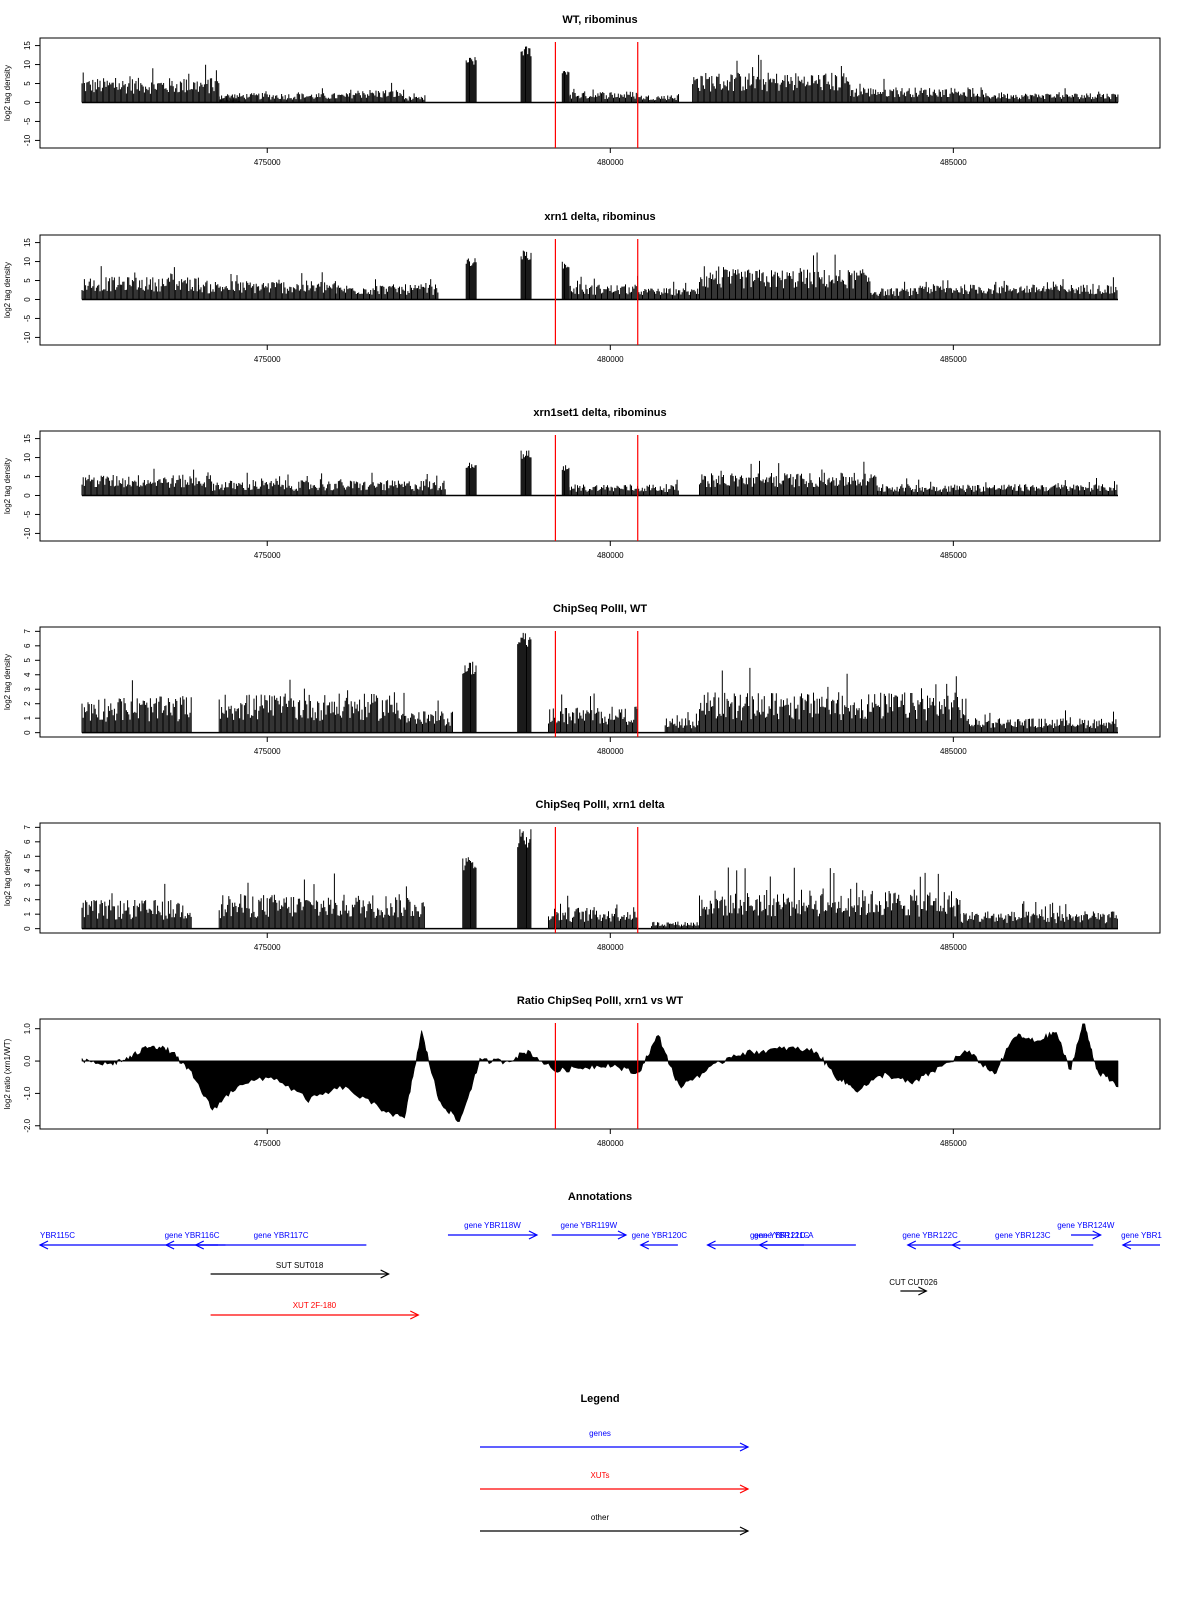  I want to click on y-tick-label: 3, so click(27, 688).